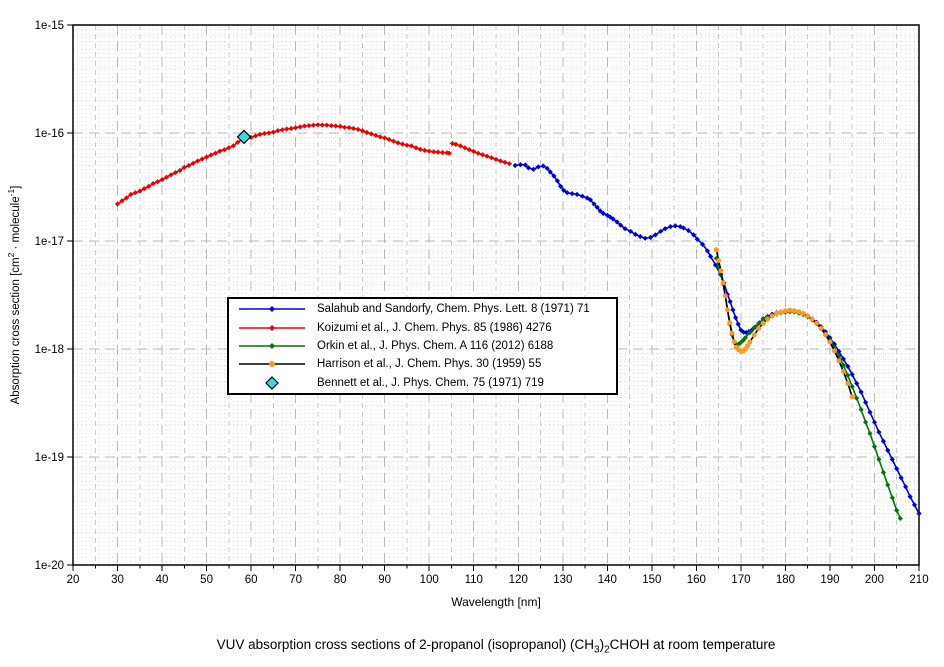  I want to click on x-tick-label: 170, so click(740, 580).